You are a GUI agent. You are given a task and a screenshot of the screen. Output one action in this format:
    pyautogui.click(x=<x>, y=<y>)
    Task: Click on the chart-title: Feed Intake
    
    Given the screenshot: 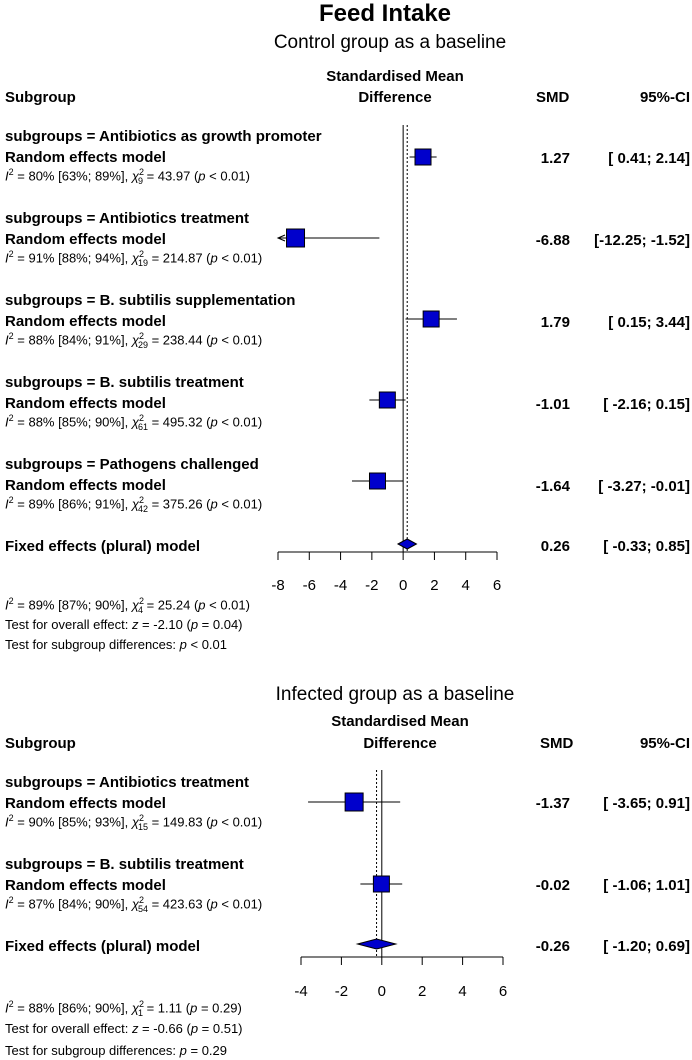 What is the action you would take?
    pyautogui.click(x=385, y=13)
    